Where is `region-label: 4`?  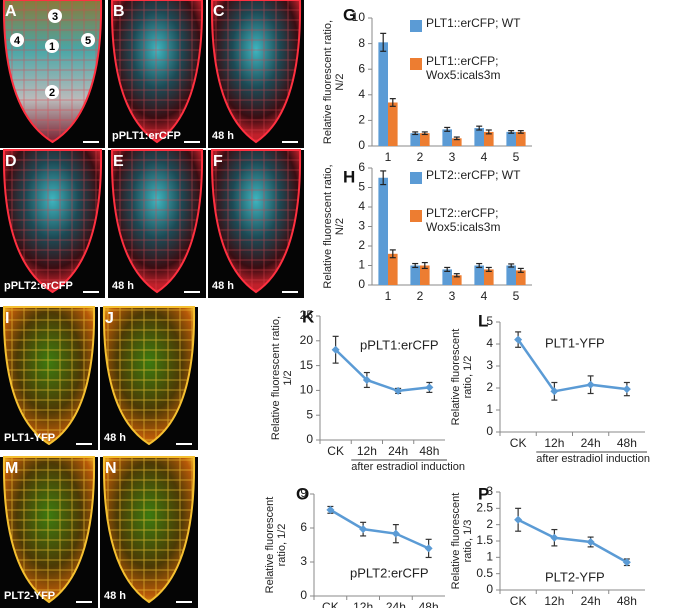
region-label: 4 is located at coordinates (17, 41).